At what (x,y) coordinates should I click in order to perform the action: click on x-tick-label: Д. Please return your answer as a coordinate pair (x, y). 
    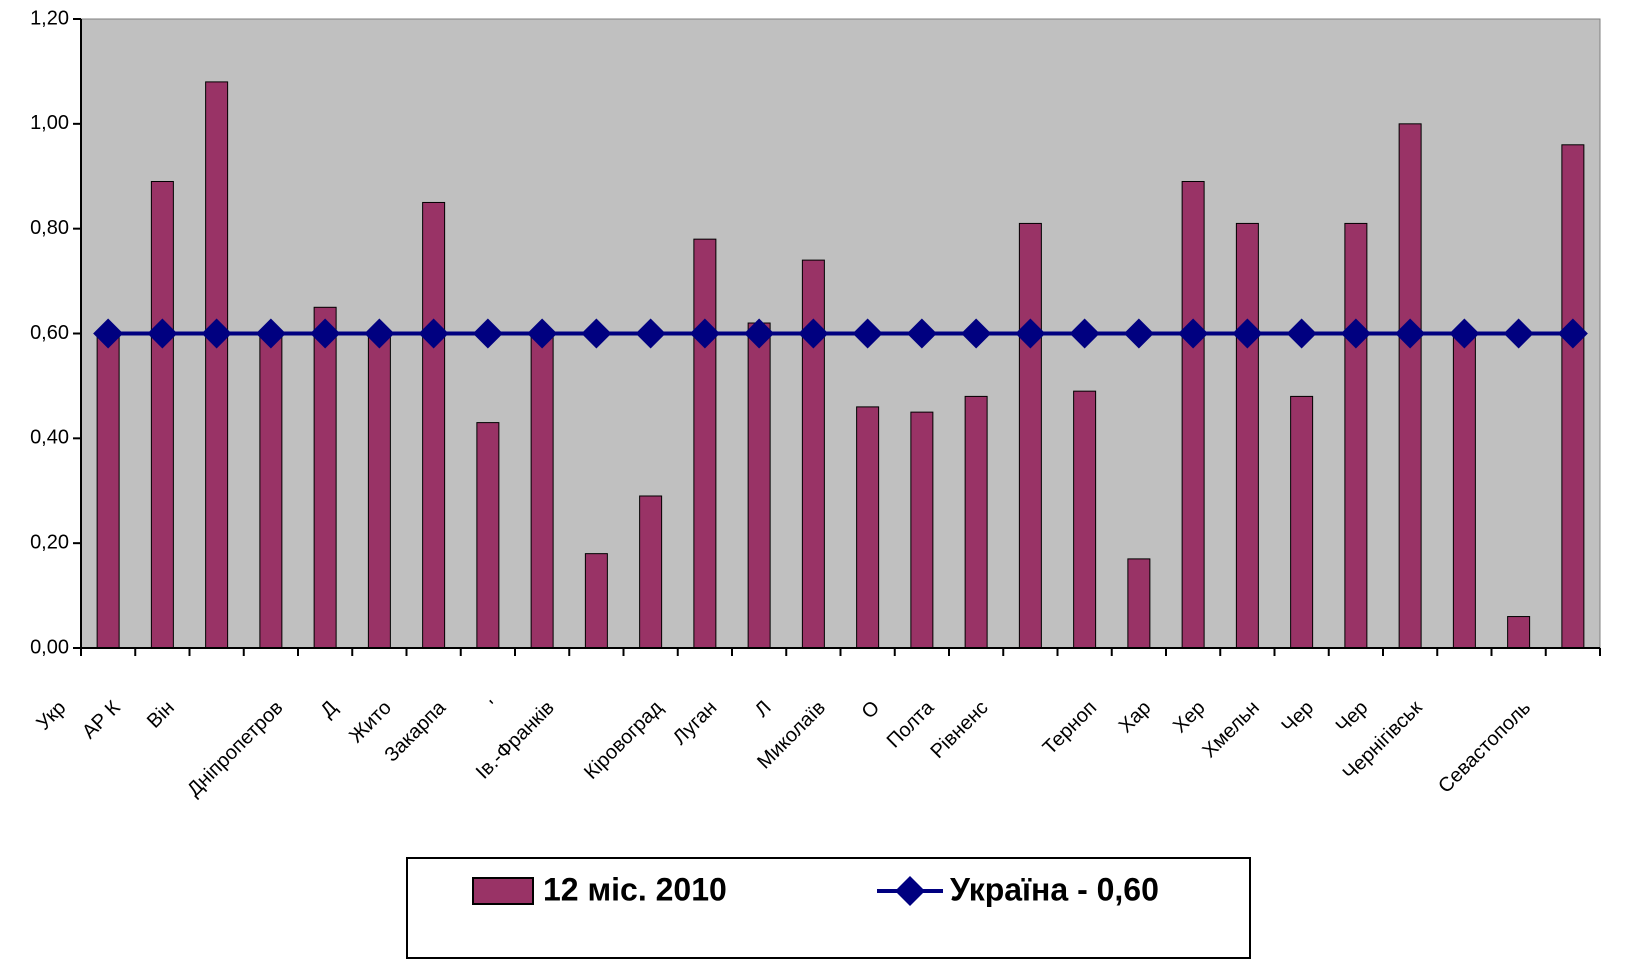
    Looking at the image, I should click on (329, 708).